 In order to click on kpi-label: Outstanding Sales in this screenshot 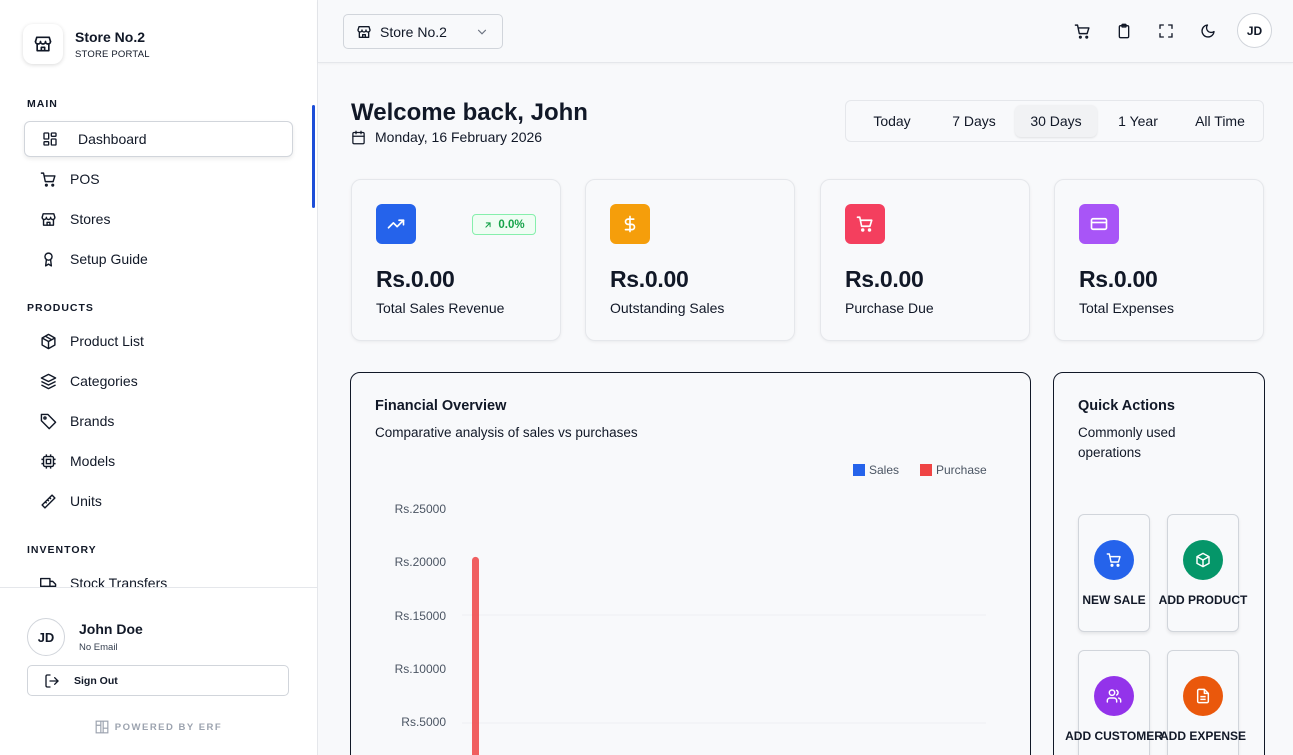, I will do `click(667, 308)`.